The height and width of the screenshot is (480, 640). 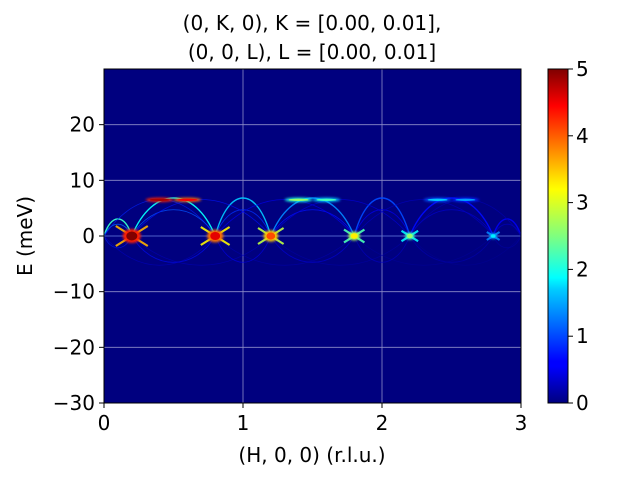 What do you see at coordinates (313, 419) in the screenshot?
I see `x-axis-ticks: 0 1 2 3` at bounding box center [313, 419].